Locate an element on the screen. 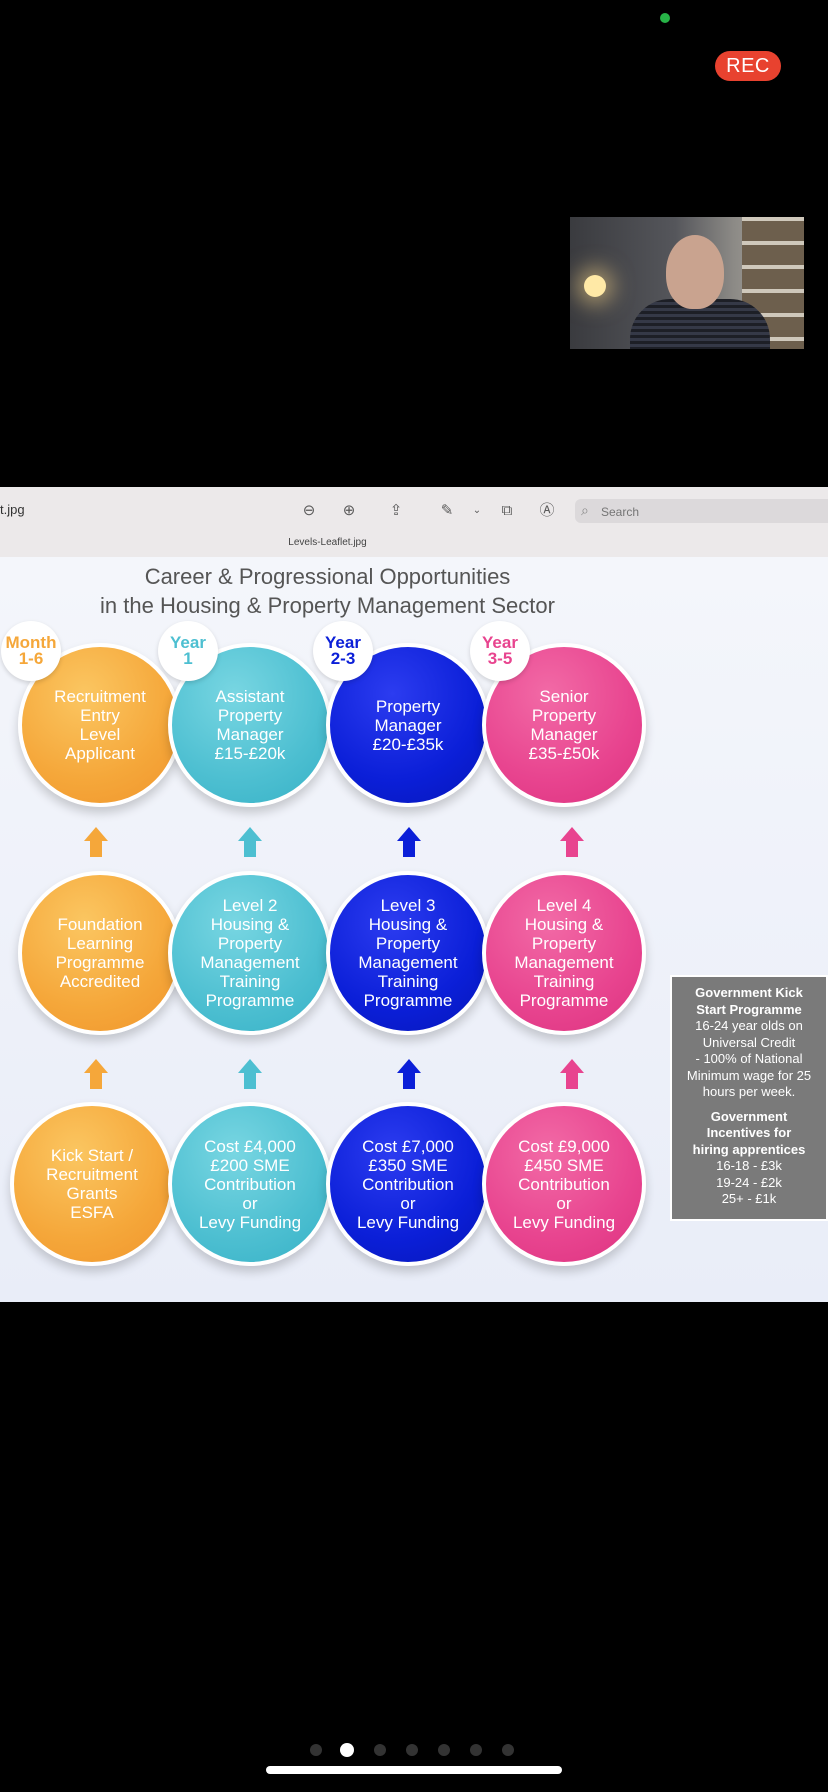  kick-start-heading: Government Kick Start Programme is located at coordinates (749, 1001).